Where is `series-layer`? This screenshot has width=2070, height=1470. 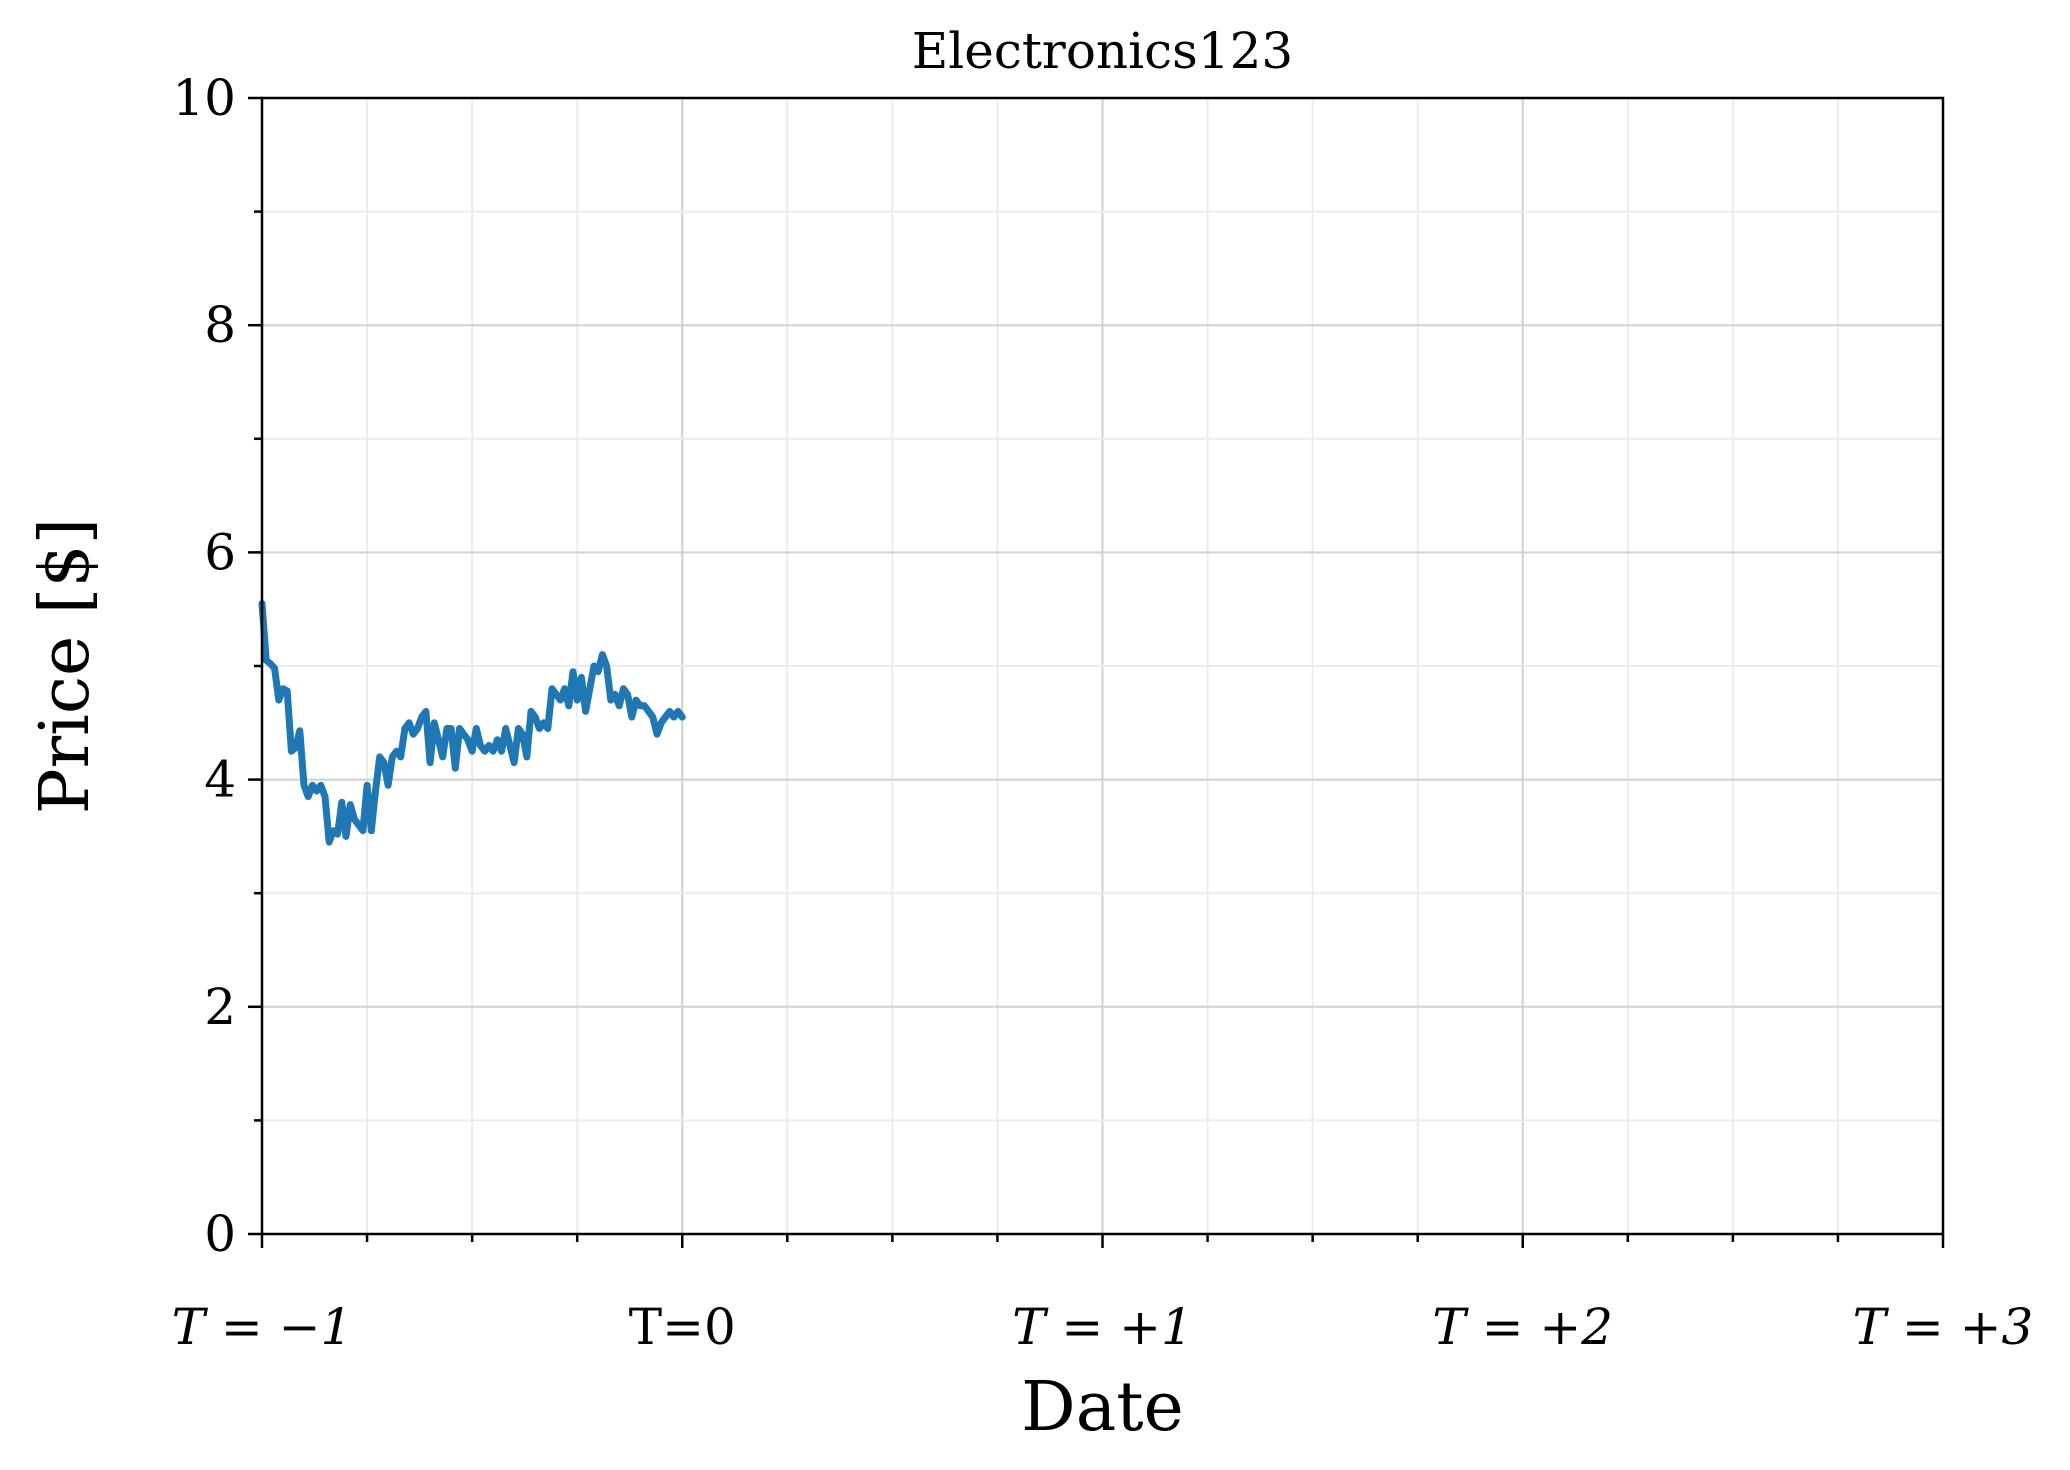 series-layer is located at coordinates (472, 723).